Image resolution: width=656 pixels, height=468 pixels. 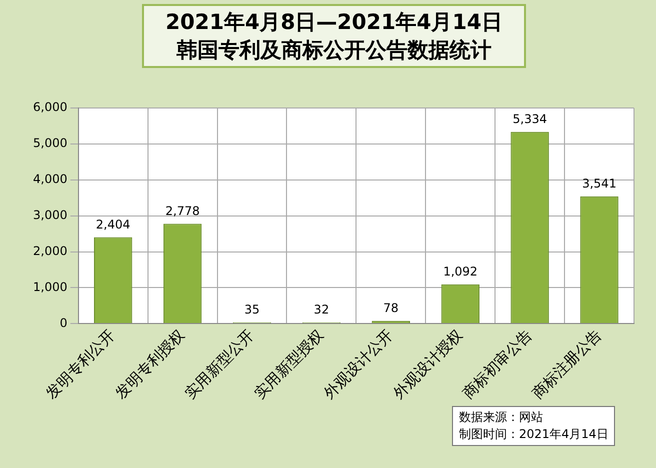 What do you see at coordinates (529, 119) in the screenshot?
I see `data-label: 5,334` at bounding box center [529, 119].